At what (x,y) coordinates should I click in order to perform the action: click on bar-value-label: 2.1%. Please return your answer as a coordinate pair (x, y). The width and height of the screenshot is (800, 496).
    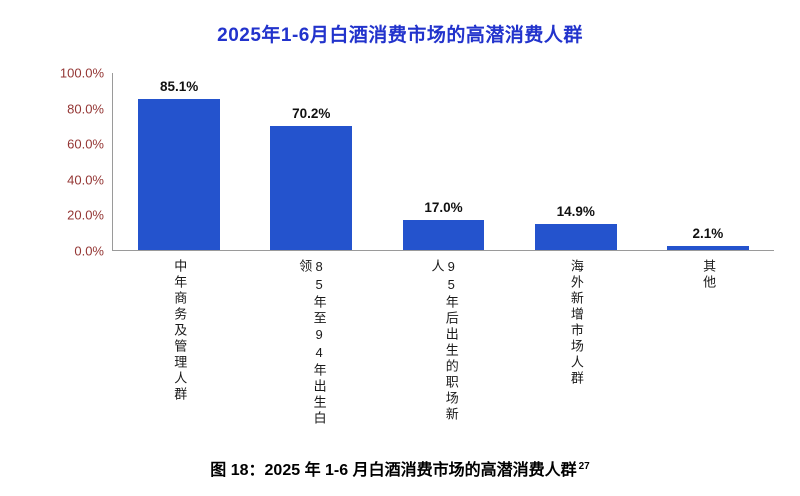
    Looking at the image, I should click on (708, 234).